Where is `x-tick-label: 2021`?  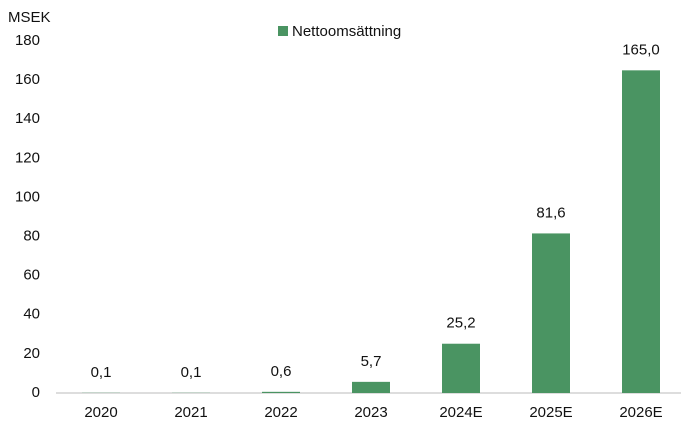
x-tick-label: 2021 is located at coordinates (190, 412).